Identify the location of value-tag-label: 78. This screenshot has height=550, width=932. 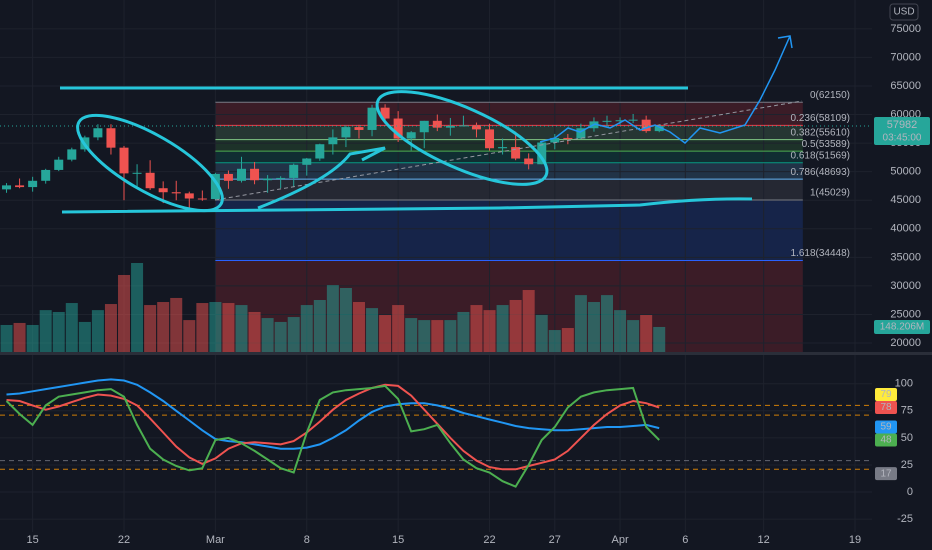
(886, 407).